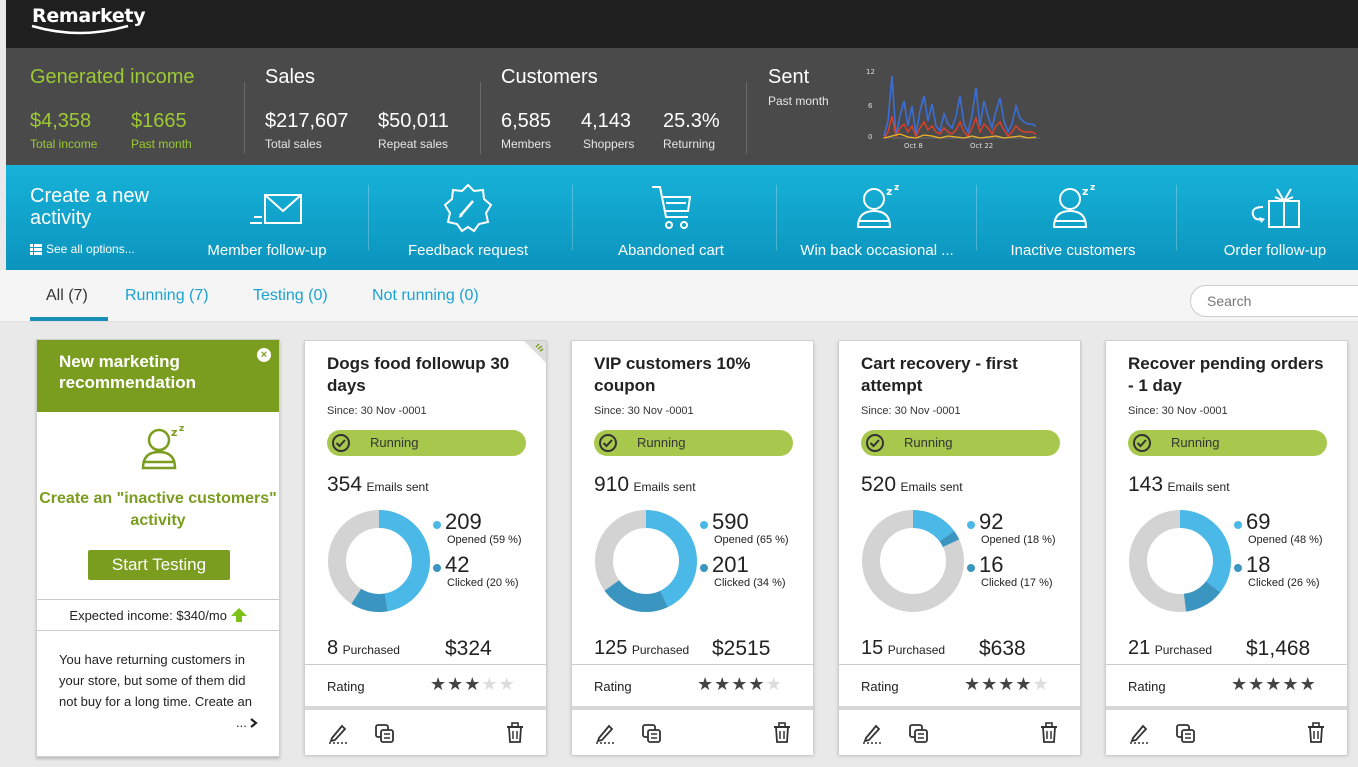  Describe the element at coordinates (1284, 583) in the screenshot. I see `clicked-label: Clicked (26 %)` at that location.